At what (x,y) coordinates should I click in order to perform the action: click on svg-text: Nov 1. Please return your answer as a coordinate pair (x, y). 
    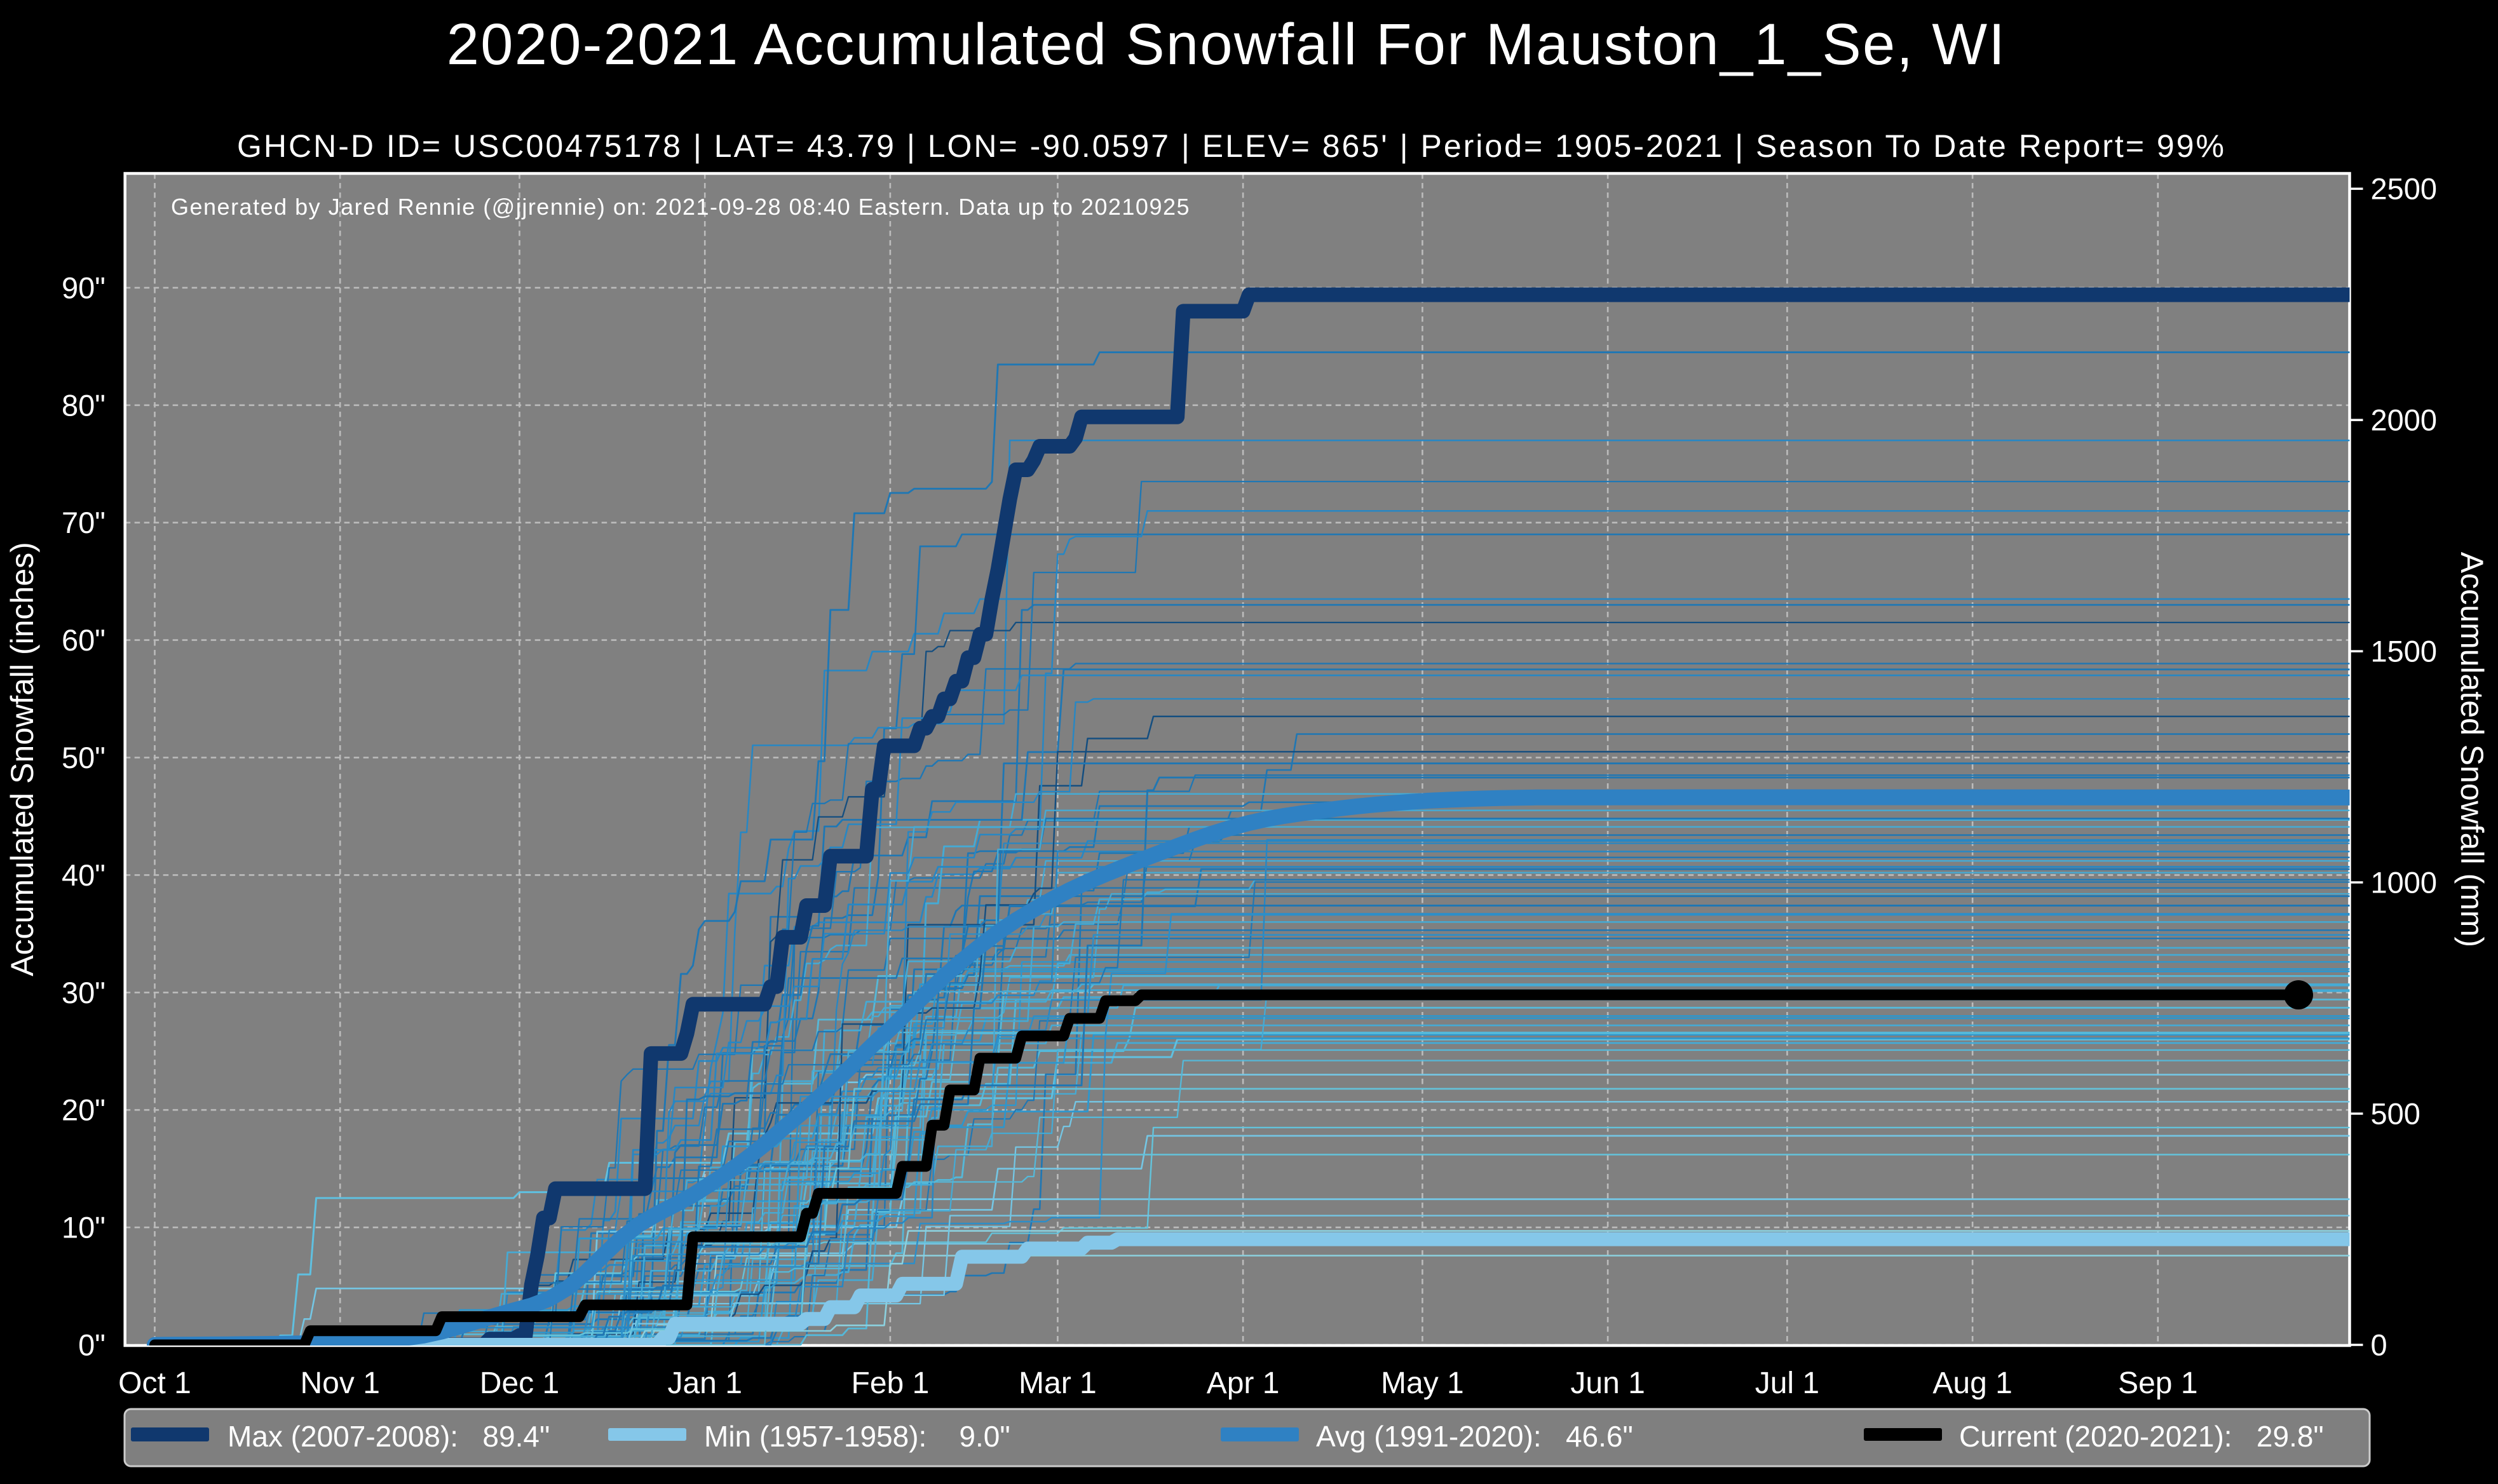
    Looking at the image, I should click on (340, 1383).